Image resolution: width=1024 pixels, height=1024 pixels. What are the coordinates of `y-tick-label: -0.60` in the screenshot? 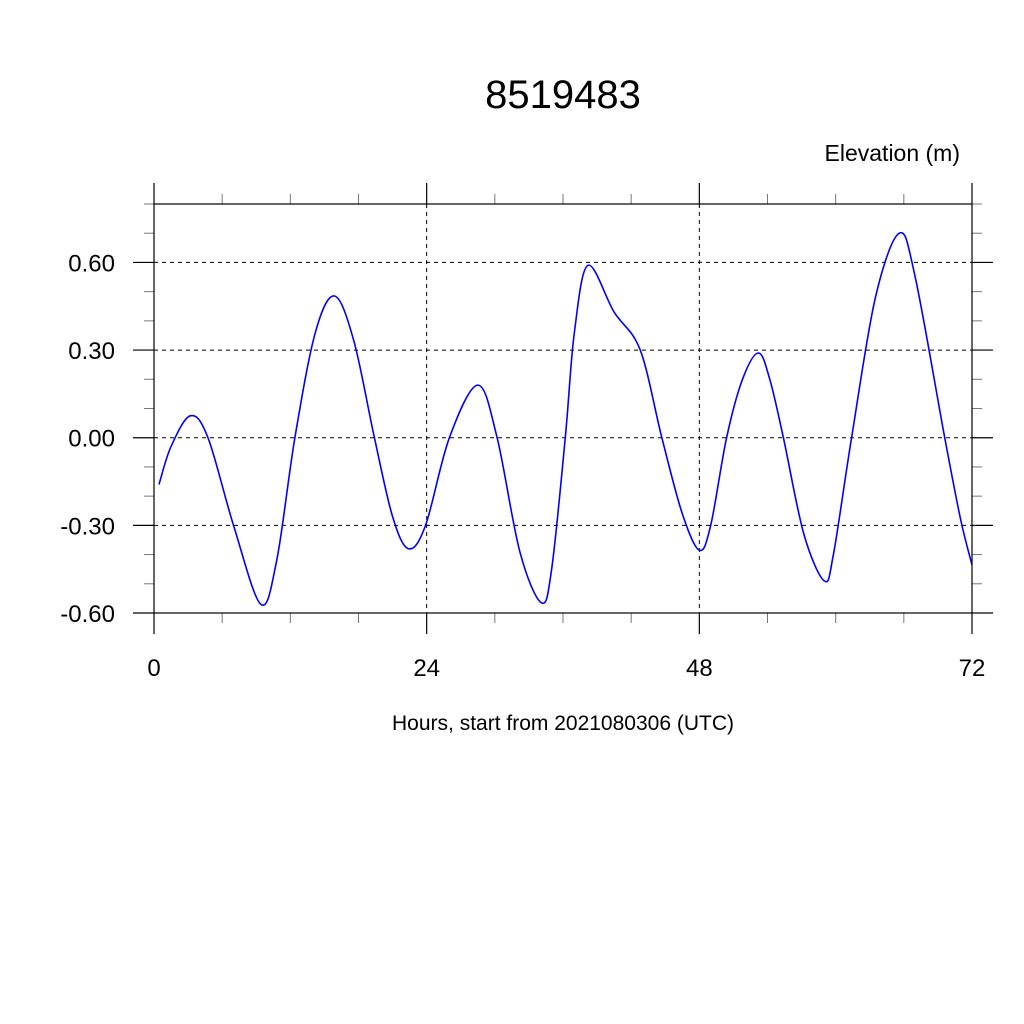 It's located at (87, 614).